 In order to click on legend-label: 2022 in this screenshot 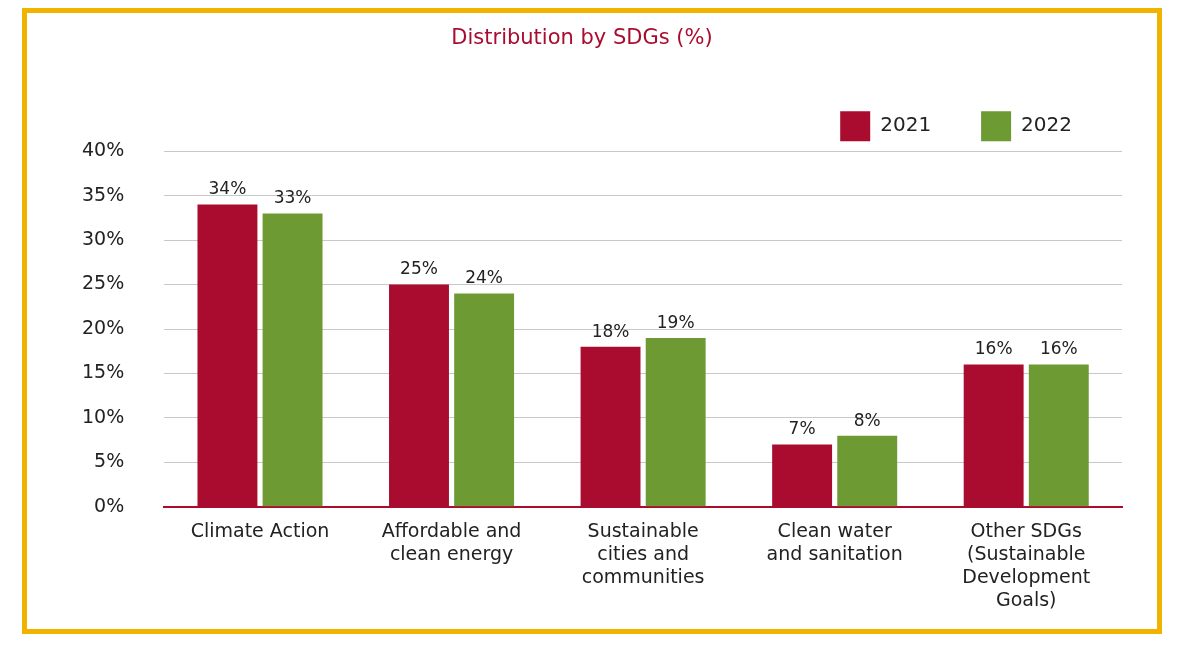, I will do `click(1047, 124)`.